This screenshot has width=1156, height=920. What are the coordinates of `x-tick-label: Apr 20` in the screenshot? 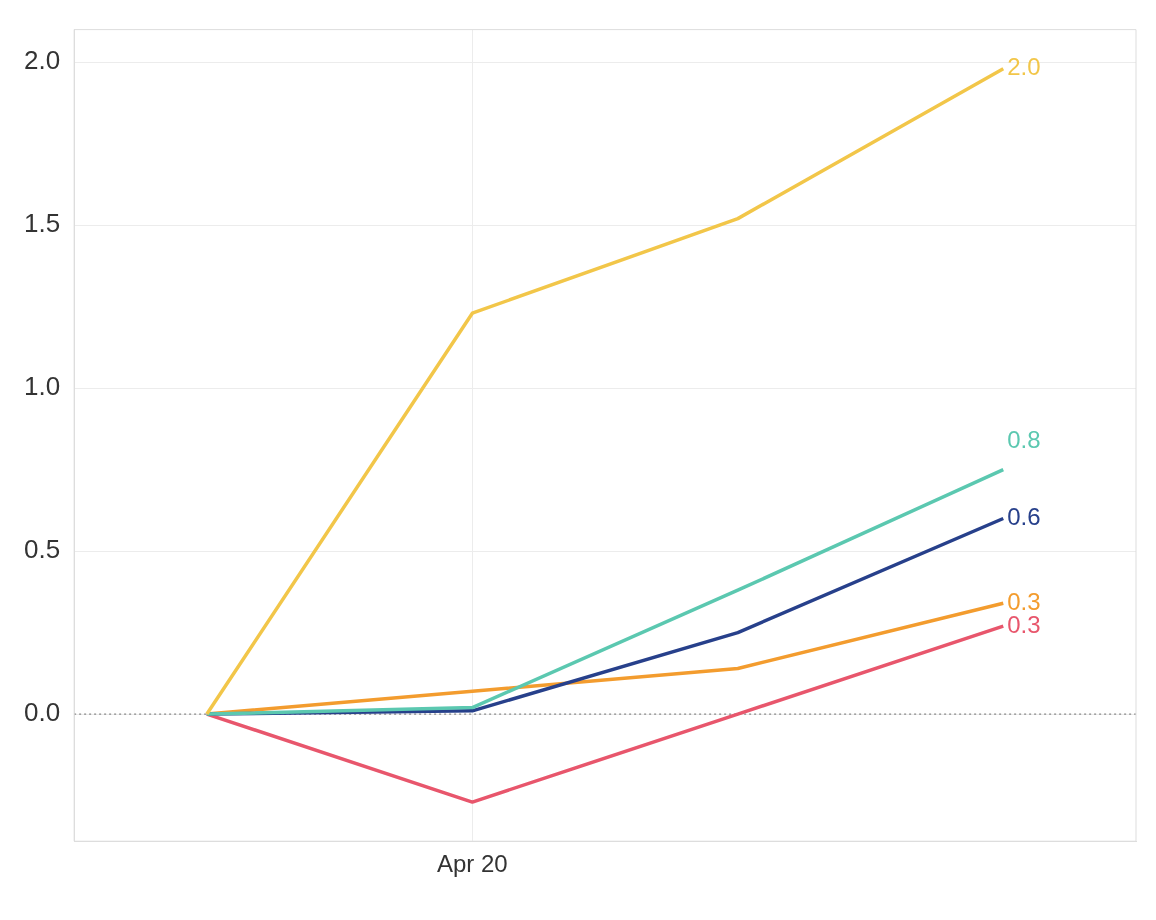 It's located at (472, 864).